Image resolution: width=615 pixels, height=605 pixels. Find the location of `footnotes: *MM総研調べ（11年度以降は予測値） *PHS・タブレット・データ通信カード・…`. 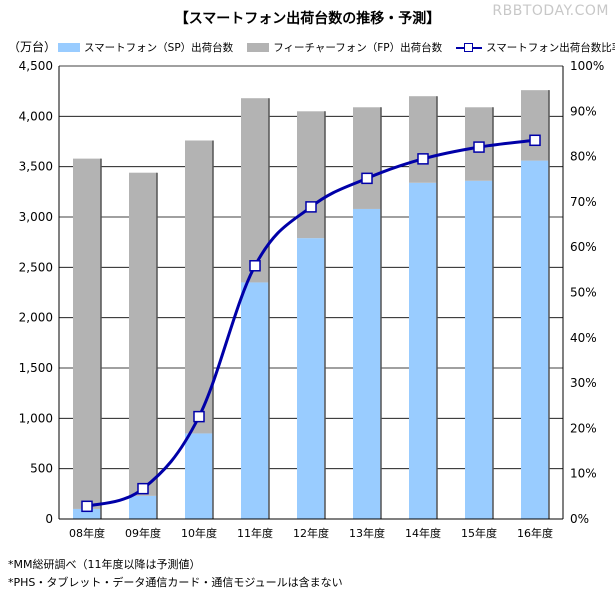

footnotes: *MM総研調べ（11年度以降は予測値） *PHS・タブレット・データ通信カード・… is located at coordinates (175, 574).